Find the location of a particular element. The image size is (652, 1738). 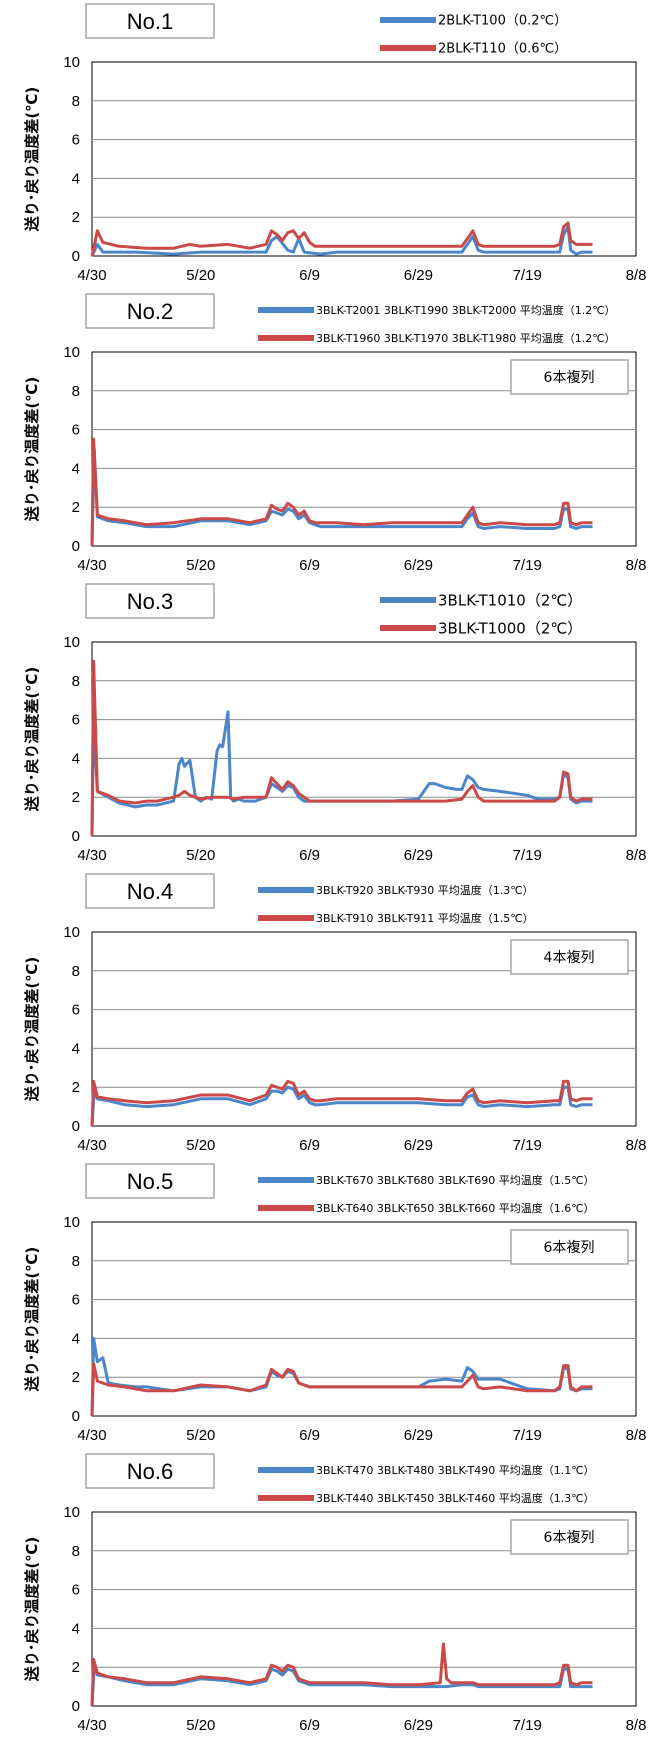

legend-label: 3BLK-T670 3BLK-T680 3BLK-T690 平均温度（1.5℃） is located at coordinates (455, 1180).